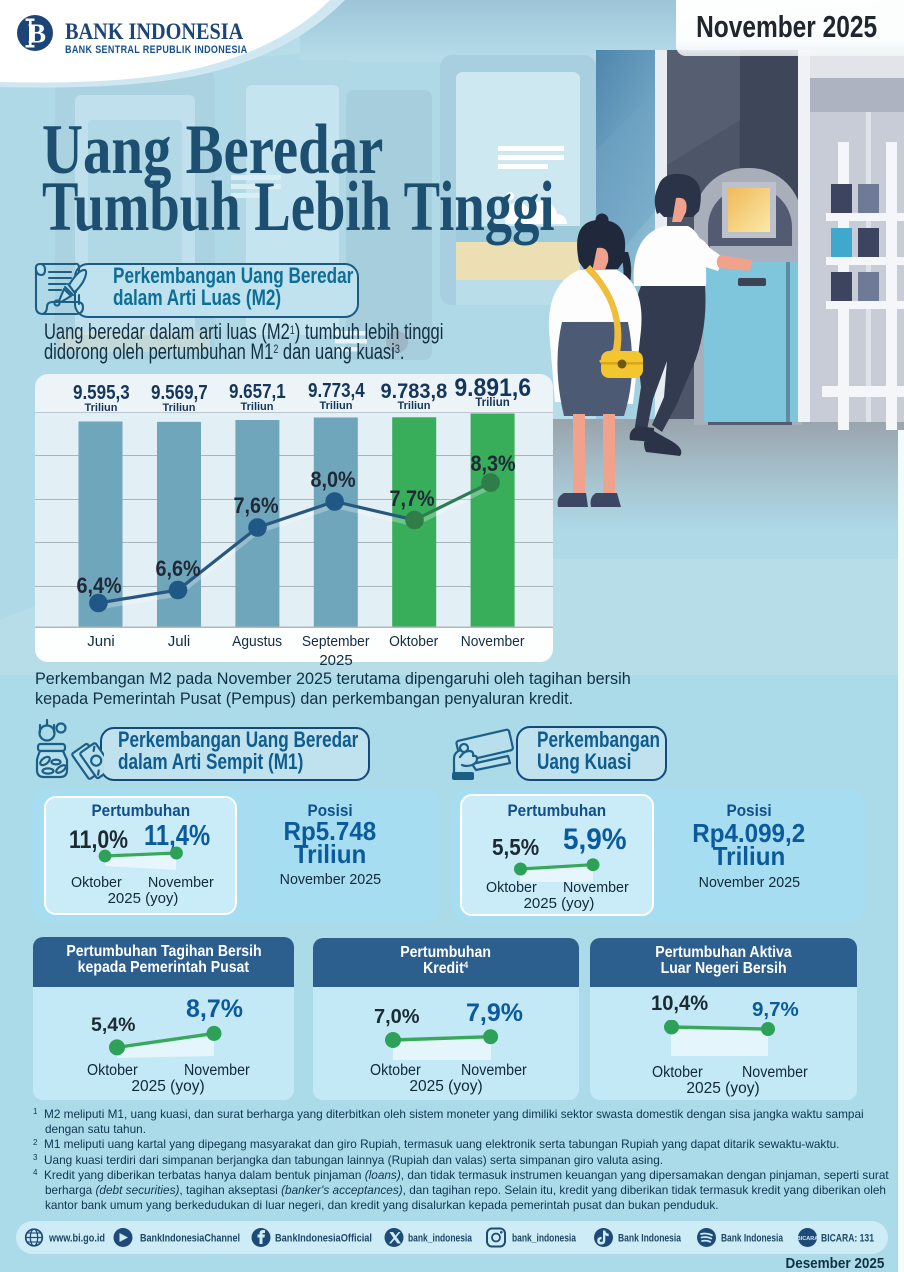  Describe the element at coordinates (323, 1239) in the screenshot. I see `svg-text: BankIndonesiaOfficial` at that location.